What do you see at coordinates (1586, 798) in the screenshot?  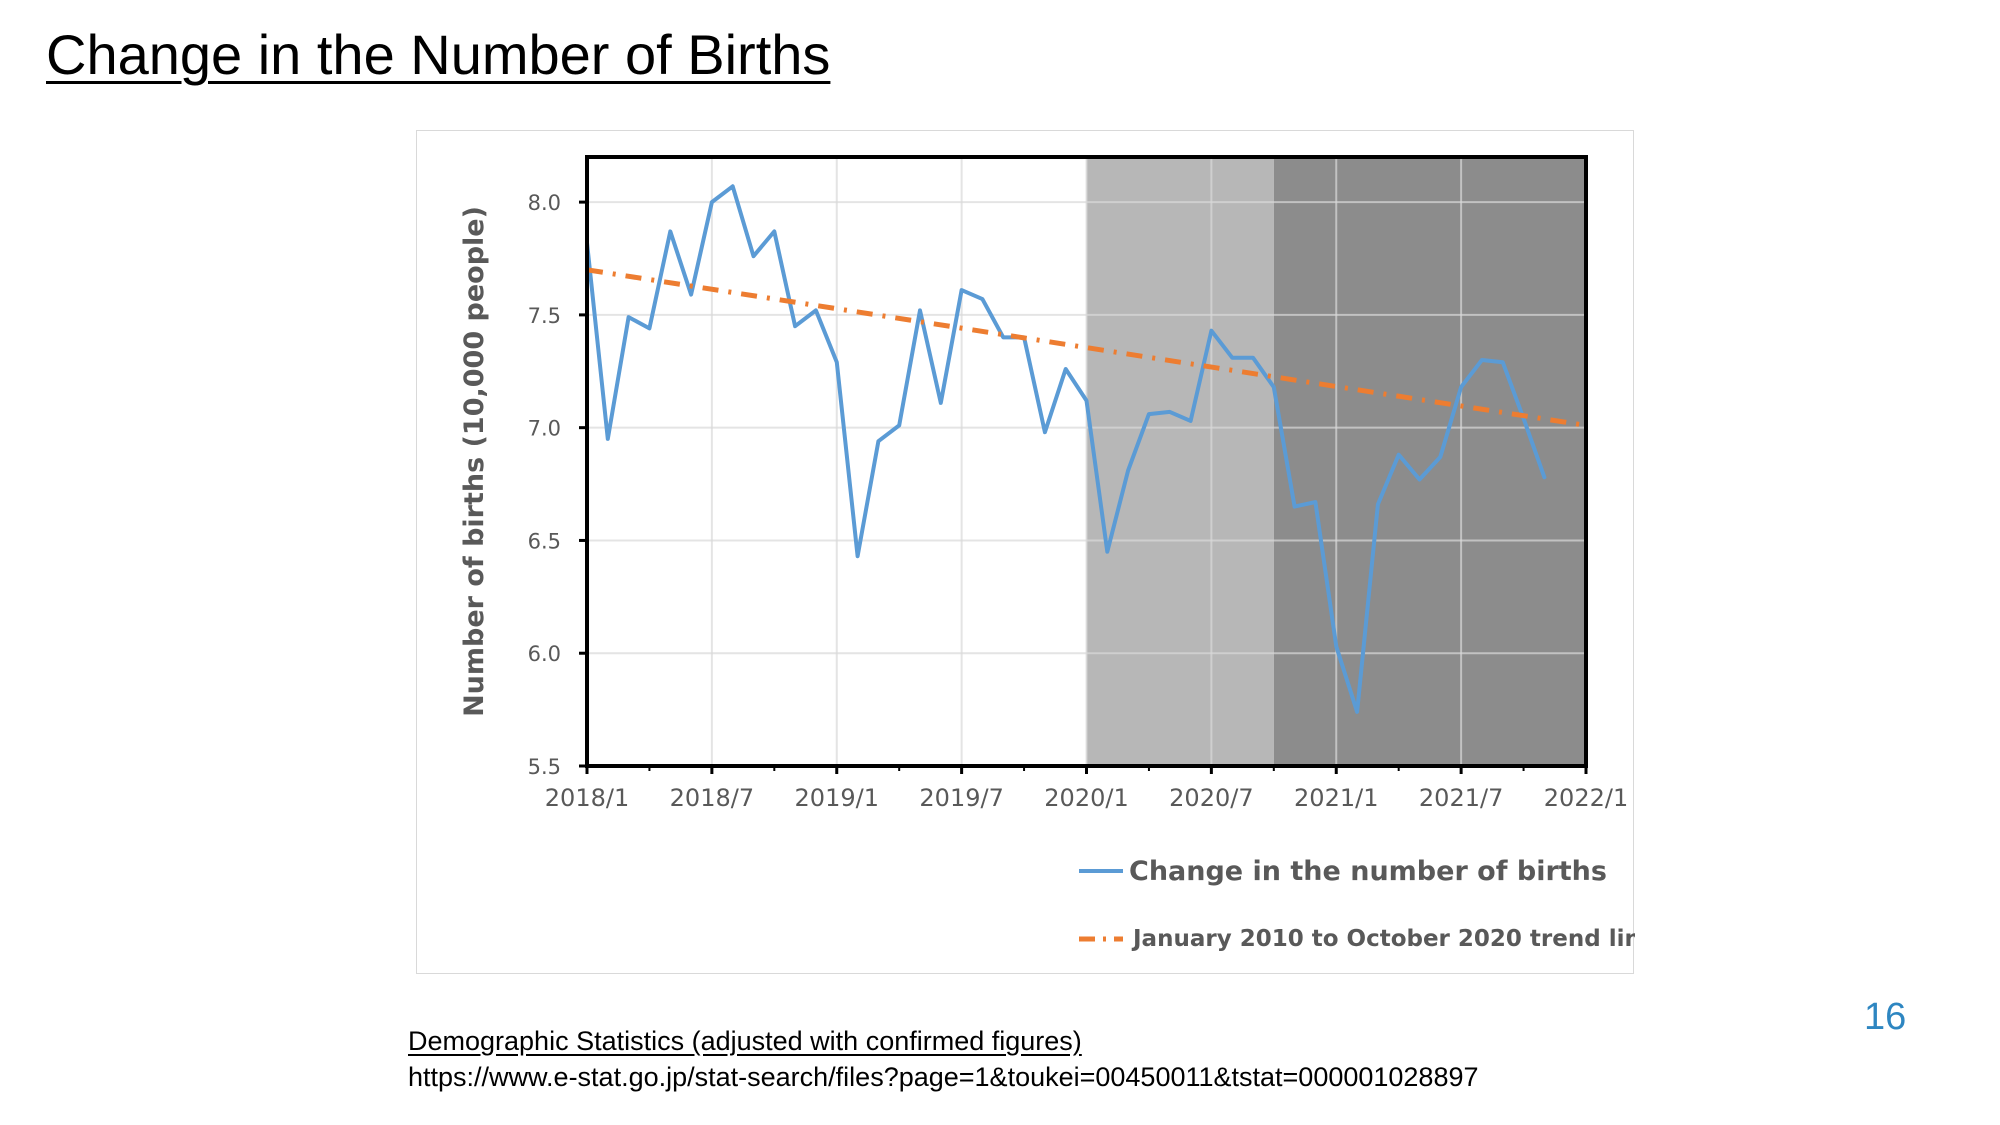 I see `x-tick-label: 2022/1` at bounding box center [1586, 798].